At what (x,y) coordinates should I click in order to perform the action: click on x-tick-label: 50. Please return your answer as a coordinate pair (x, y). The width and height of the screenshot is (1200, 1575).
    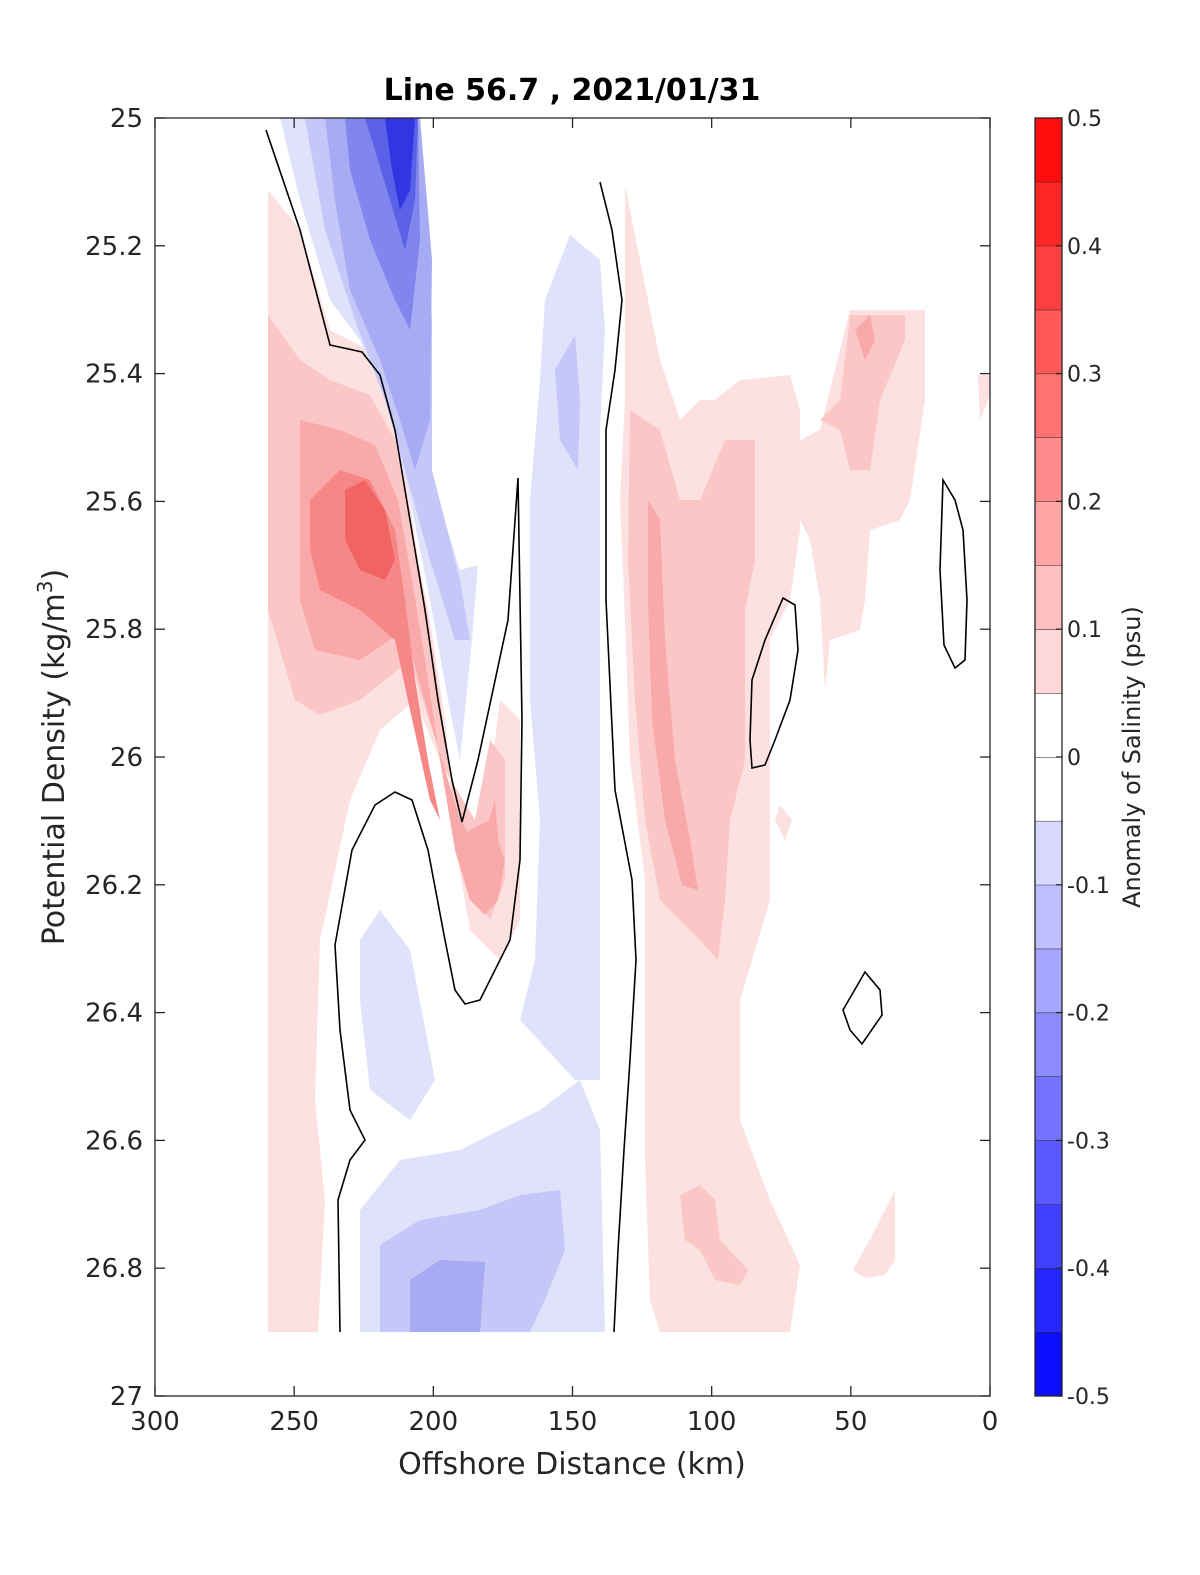
    Looking at the image, I should click on (850, 1422).